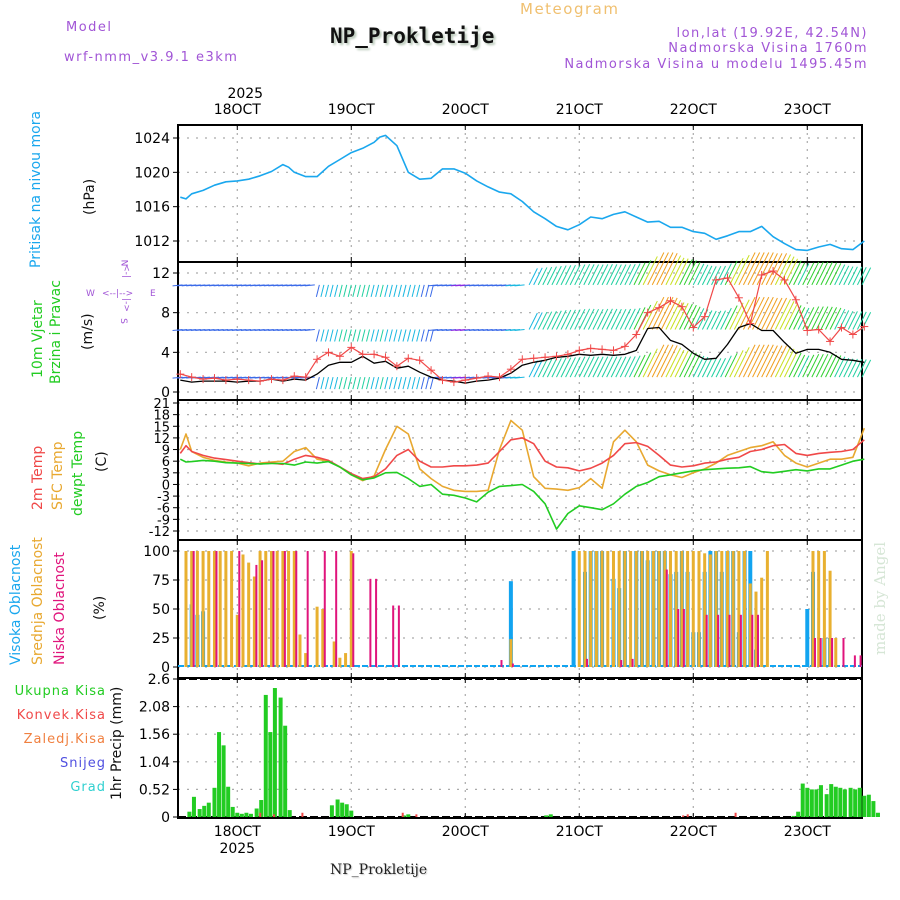 This screenshot has width=900, height=900. What do you see at coordinates (165, 353) in the screenshot?
I see `ytick-label: 4` at bounding box center [165, 353].